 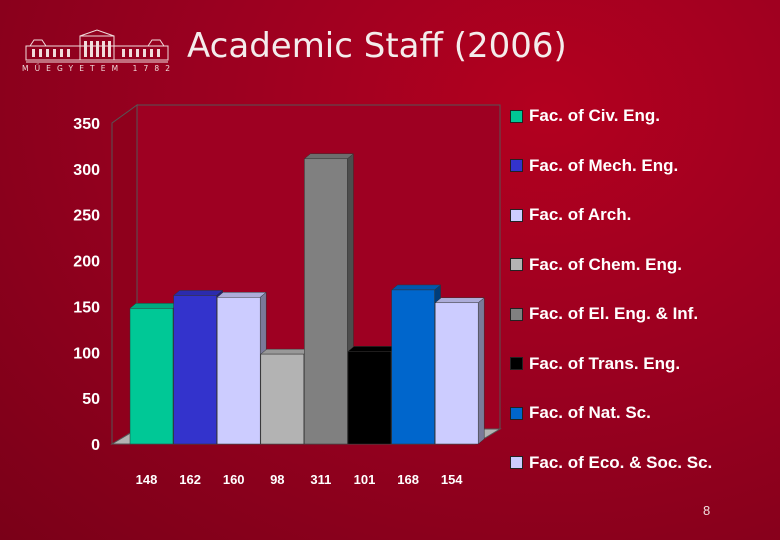 What do you see at coordinates (614, 313) in the screenshot?
I see `legend-label: Fac. of El. Eng. & Inf.` at bounding box center [614, 313].